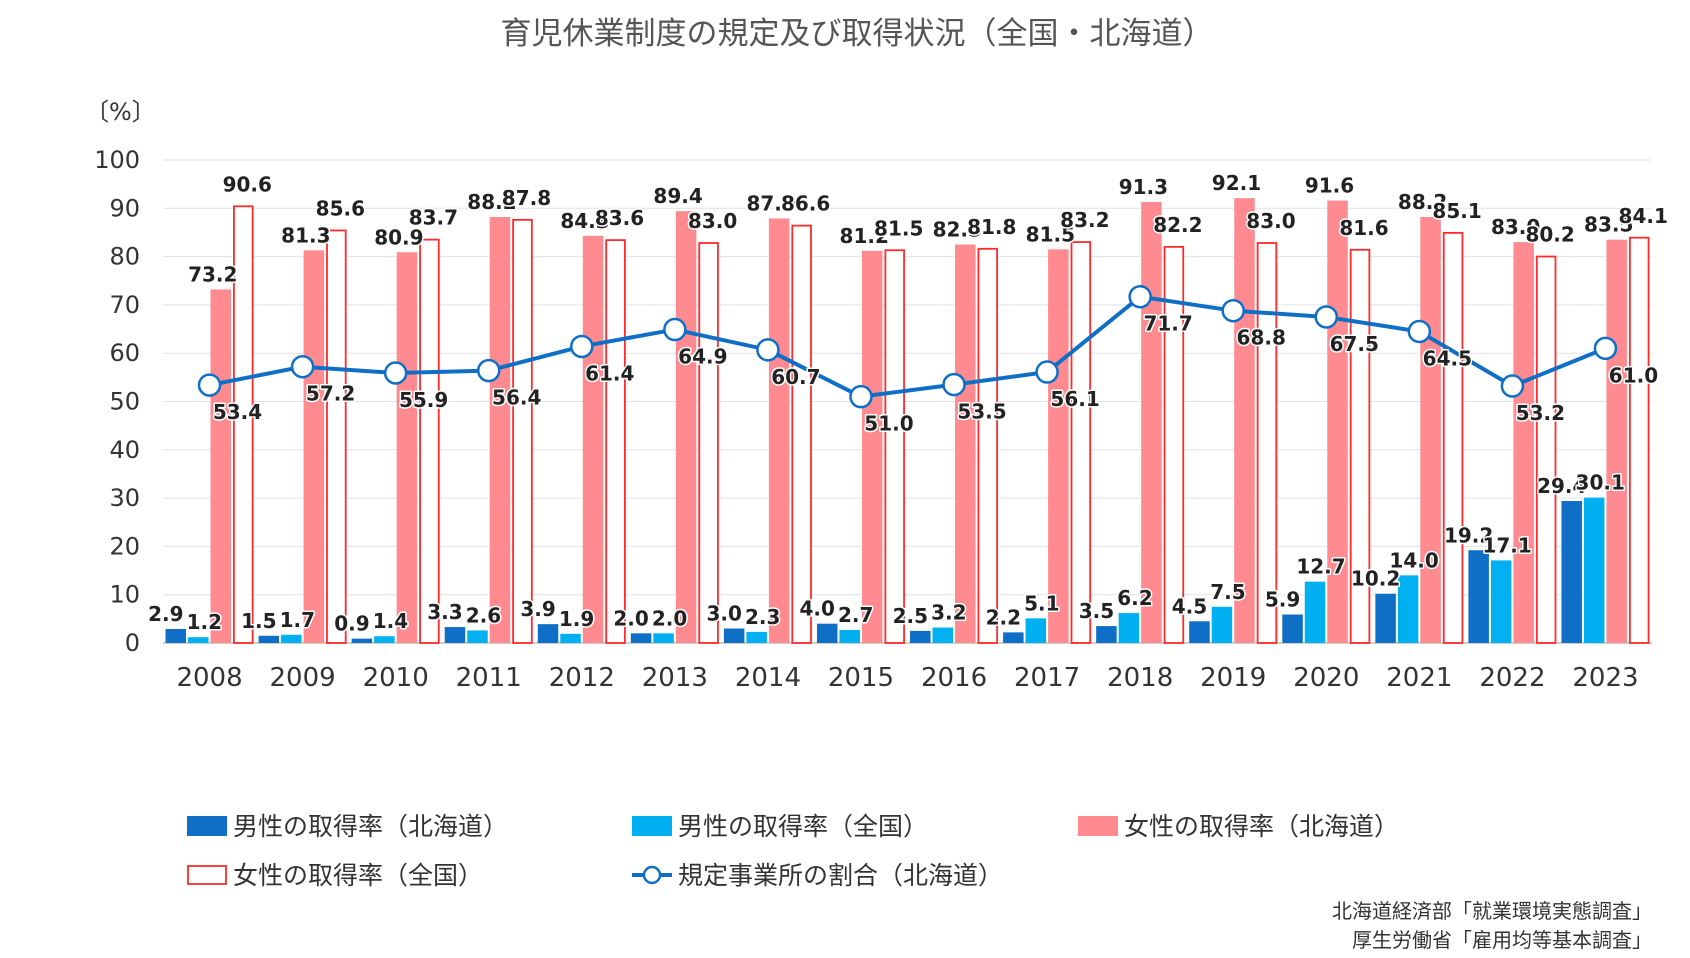 Image resolution: width=1690 pixels, height=958 pixels. Describe the element at coordinates (652, 875) in the screenshot. I see `legend-marker-swatch` at that location.